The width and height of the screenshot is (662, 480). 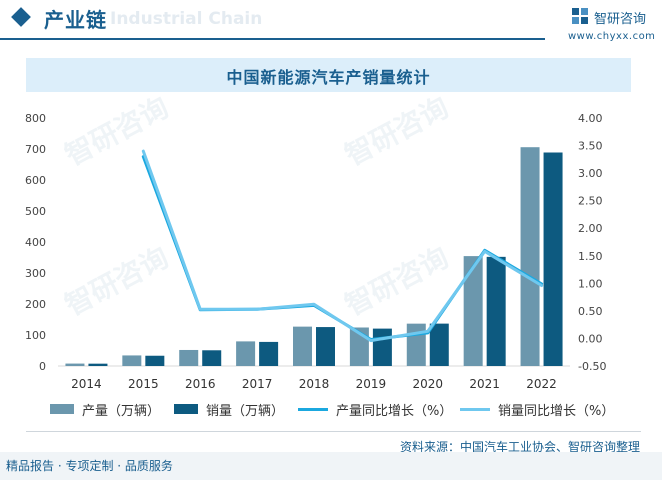 What do you see at coordinates (313, 409) in the screenshot?
I see `legend-line-production-growth` at bounding box center [313, 409].